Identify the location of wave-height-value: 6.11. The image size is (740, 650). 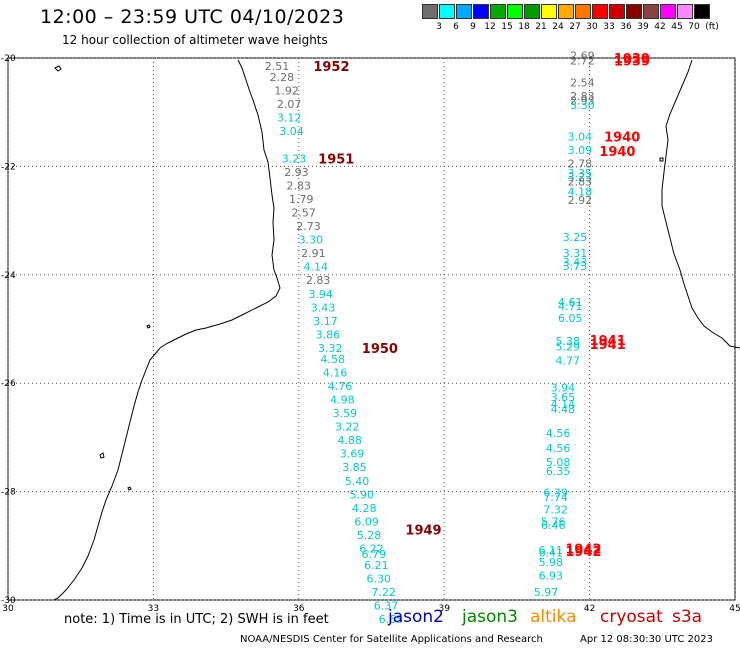
(551, 550).